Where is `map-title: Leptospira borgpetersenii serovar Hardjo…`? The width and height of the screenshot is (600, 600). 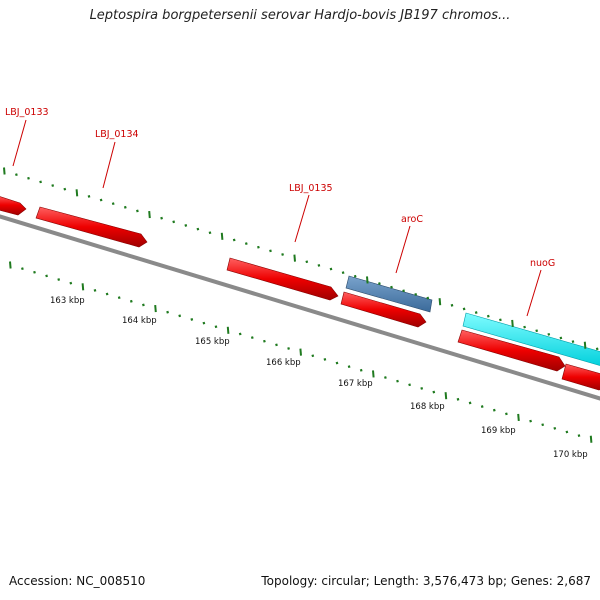 map-title: Leptospira borgpetersenii serovar Hardjo… is located at coordinates (300, 15).